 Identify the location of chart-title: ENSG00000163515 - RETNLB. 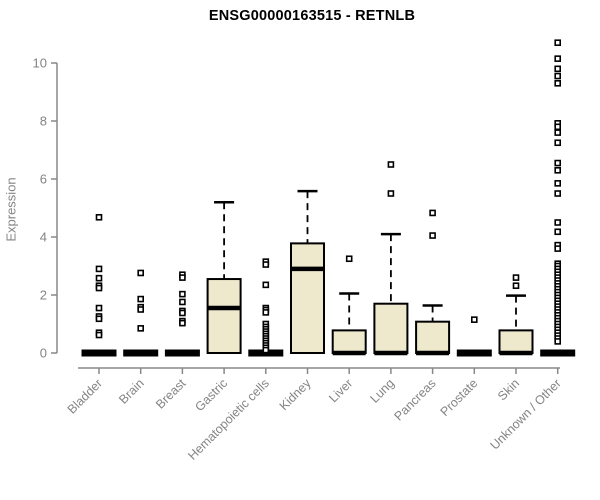
(312, 16).